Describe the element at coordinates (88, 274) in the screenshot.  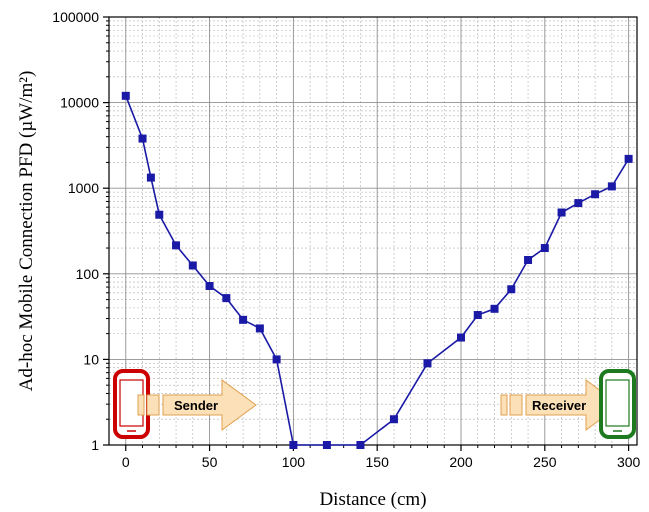
I see `y-tick-label: 100` at that location.